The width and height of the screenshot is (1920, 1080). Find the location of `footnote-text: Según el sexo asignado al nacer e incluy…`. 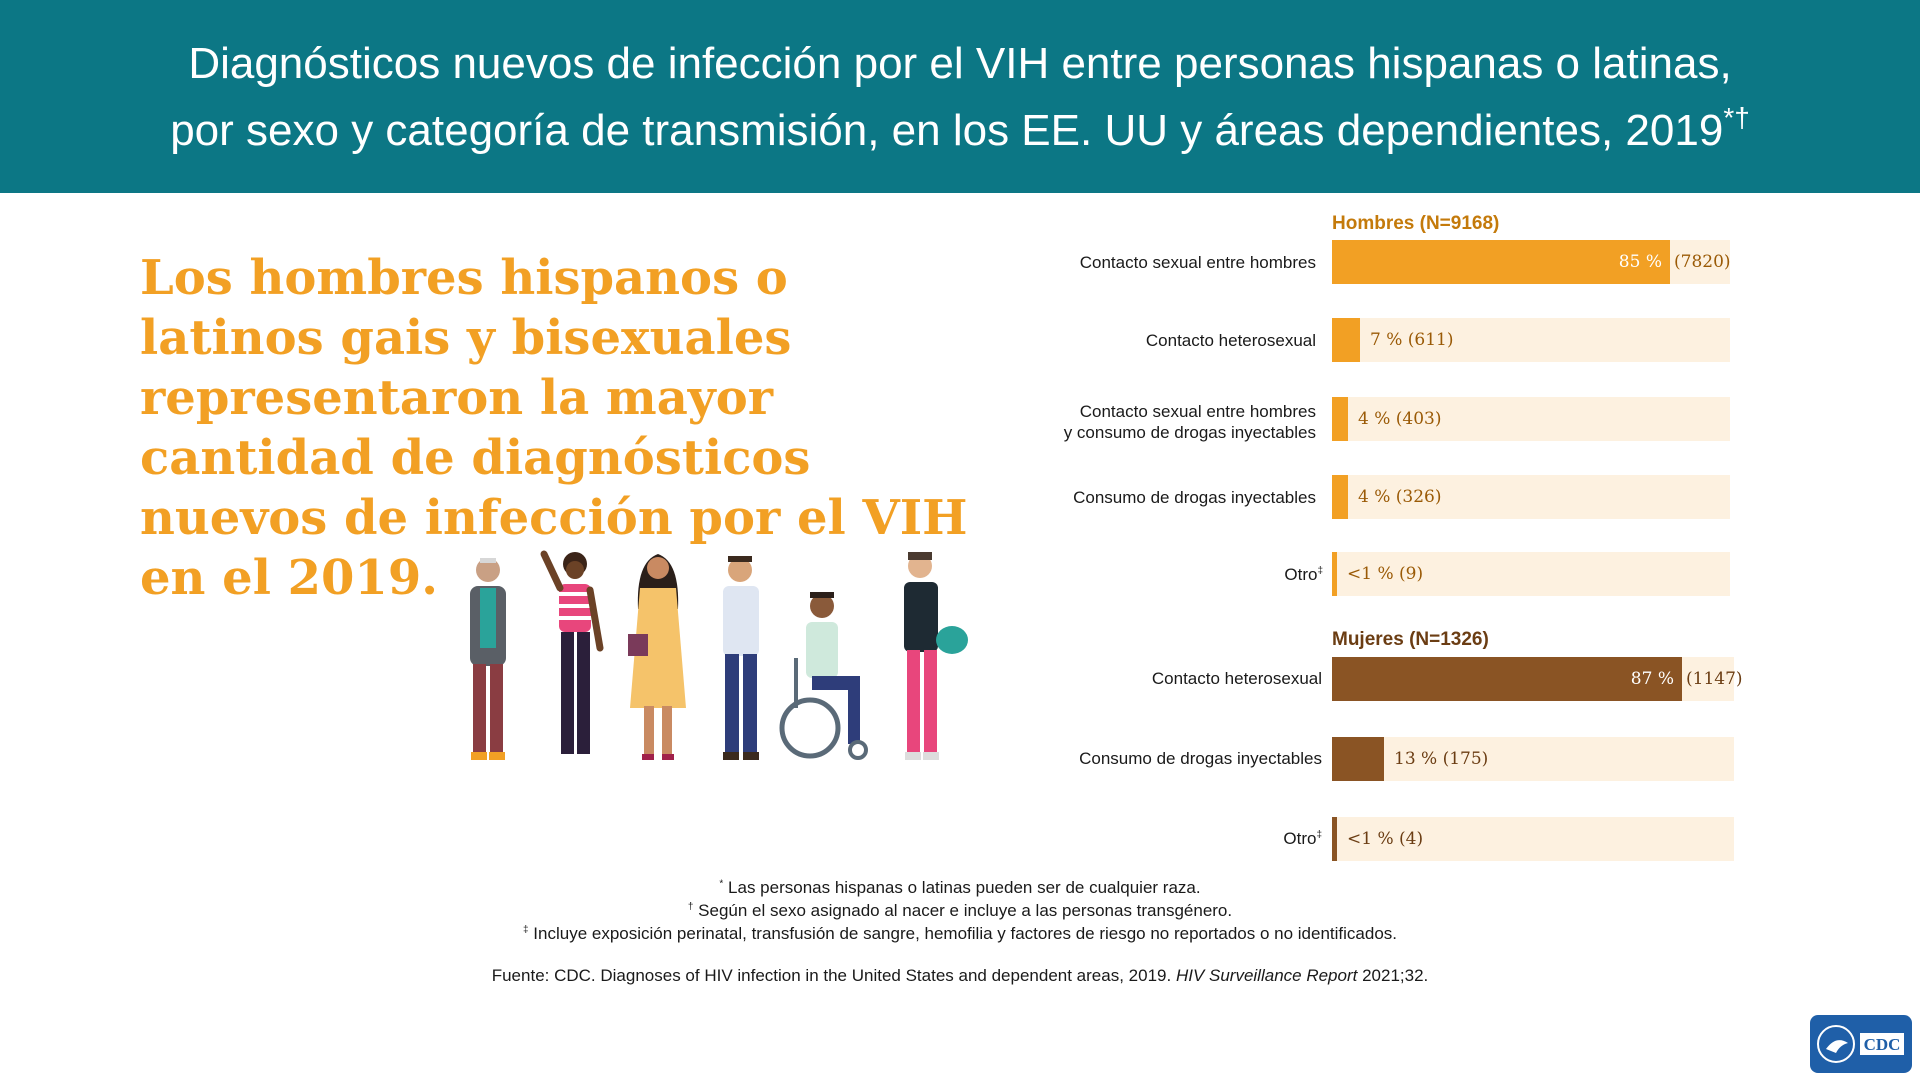

footnote-text: Según el sexo asignado al nacer e incluy… is located at coordinates (965, 910).